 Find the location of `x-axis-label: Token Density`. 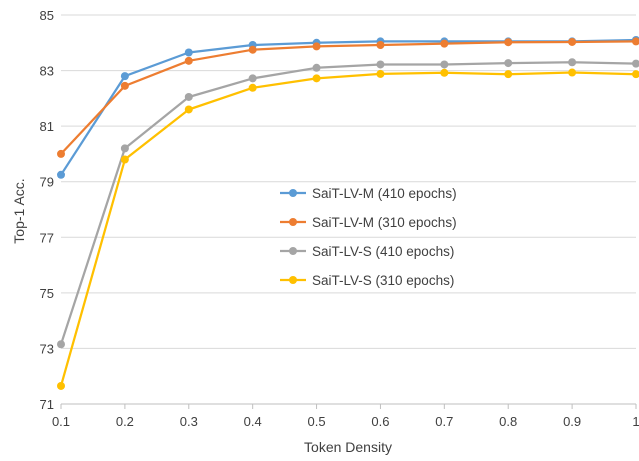

x-axis-label: Token Density is located at coordinates (348, 447).